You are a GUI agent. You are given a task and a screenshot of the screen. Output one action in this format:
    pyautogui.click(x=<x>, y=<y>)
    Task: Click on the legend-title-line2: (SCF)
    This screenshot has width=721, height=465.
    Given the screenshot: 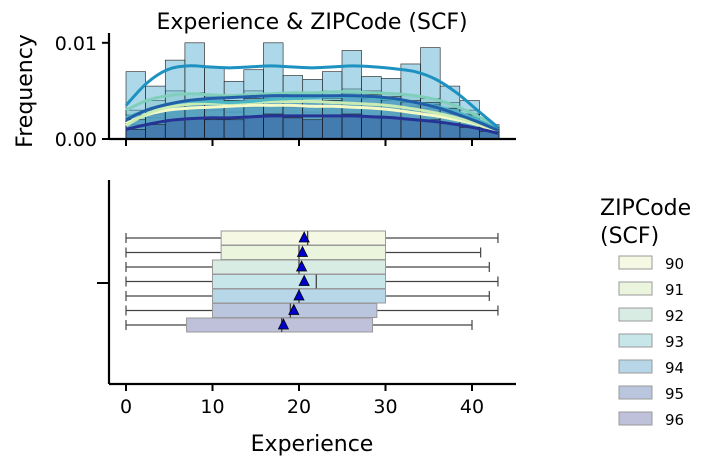 What is the action you would take?
    pyautogui.click(x=629, y=236)
    